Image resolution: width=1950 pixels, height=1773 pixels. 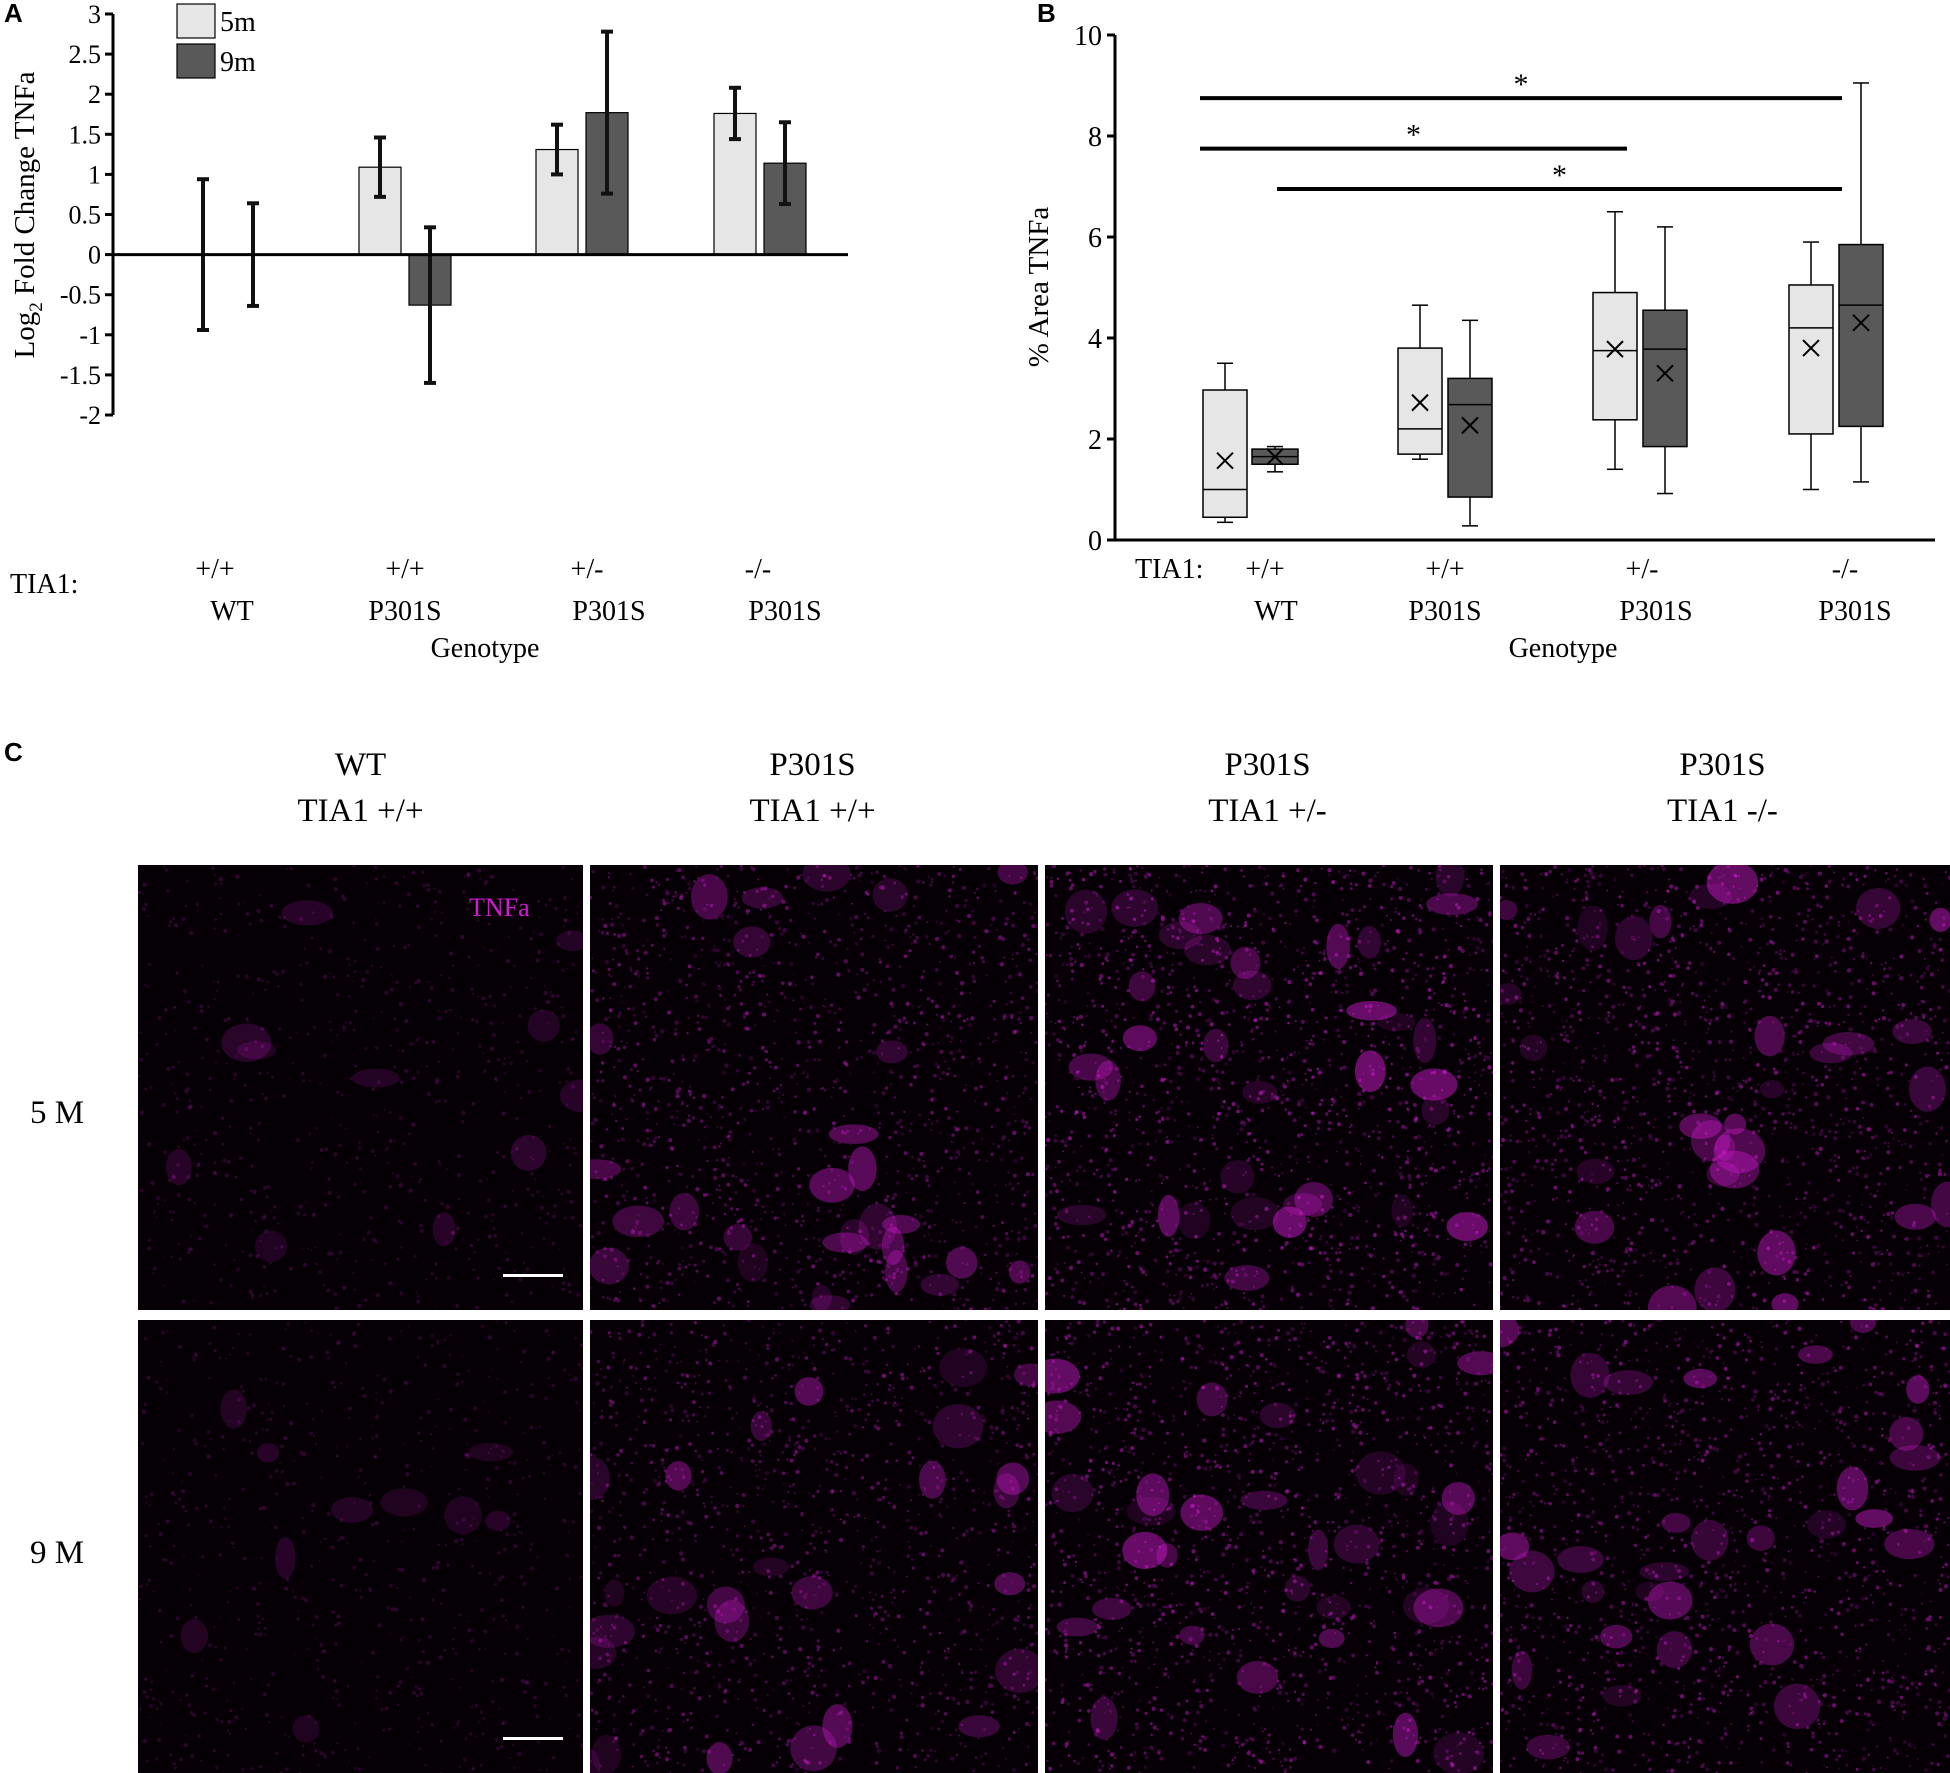 What do you see at coordinates (812, 788) in the screenshot?
I see `column-header-p301s-tia1-pp: P301S TIA1 +/+` at bounding box center [812, 788].